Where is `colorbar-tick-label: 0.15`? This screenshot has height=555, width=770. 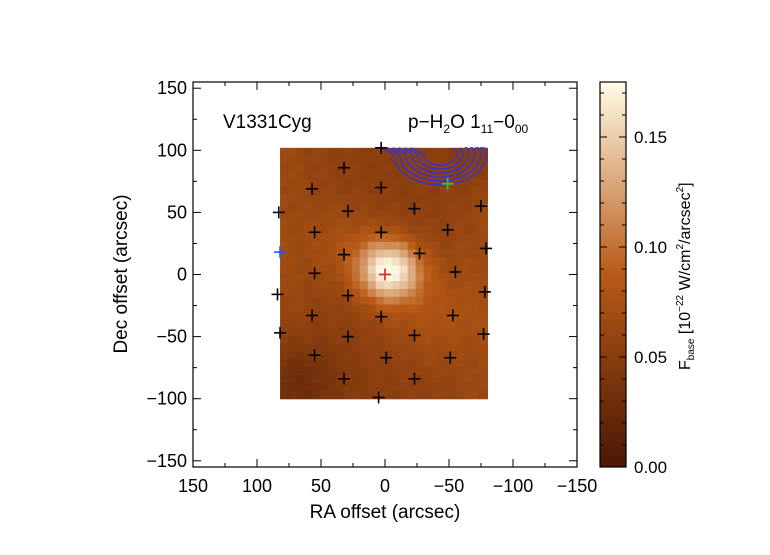 colorbar-tick-label: 0.15 is located at coordinates (650, 137).